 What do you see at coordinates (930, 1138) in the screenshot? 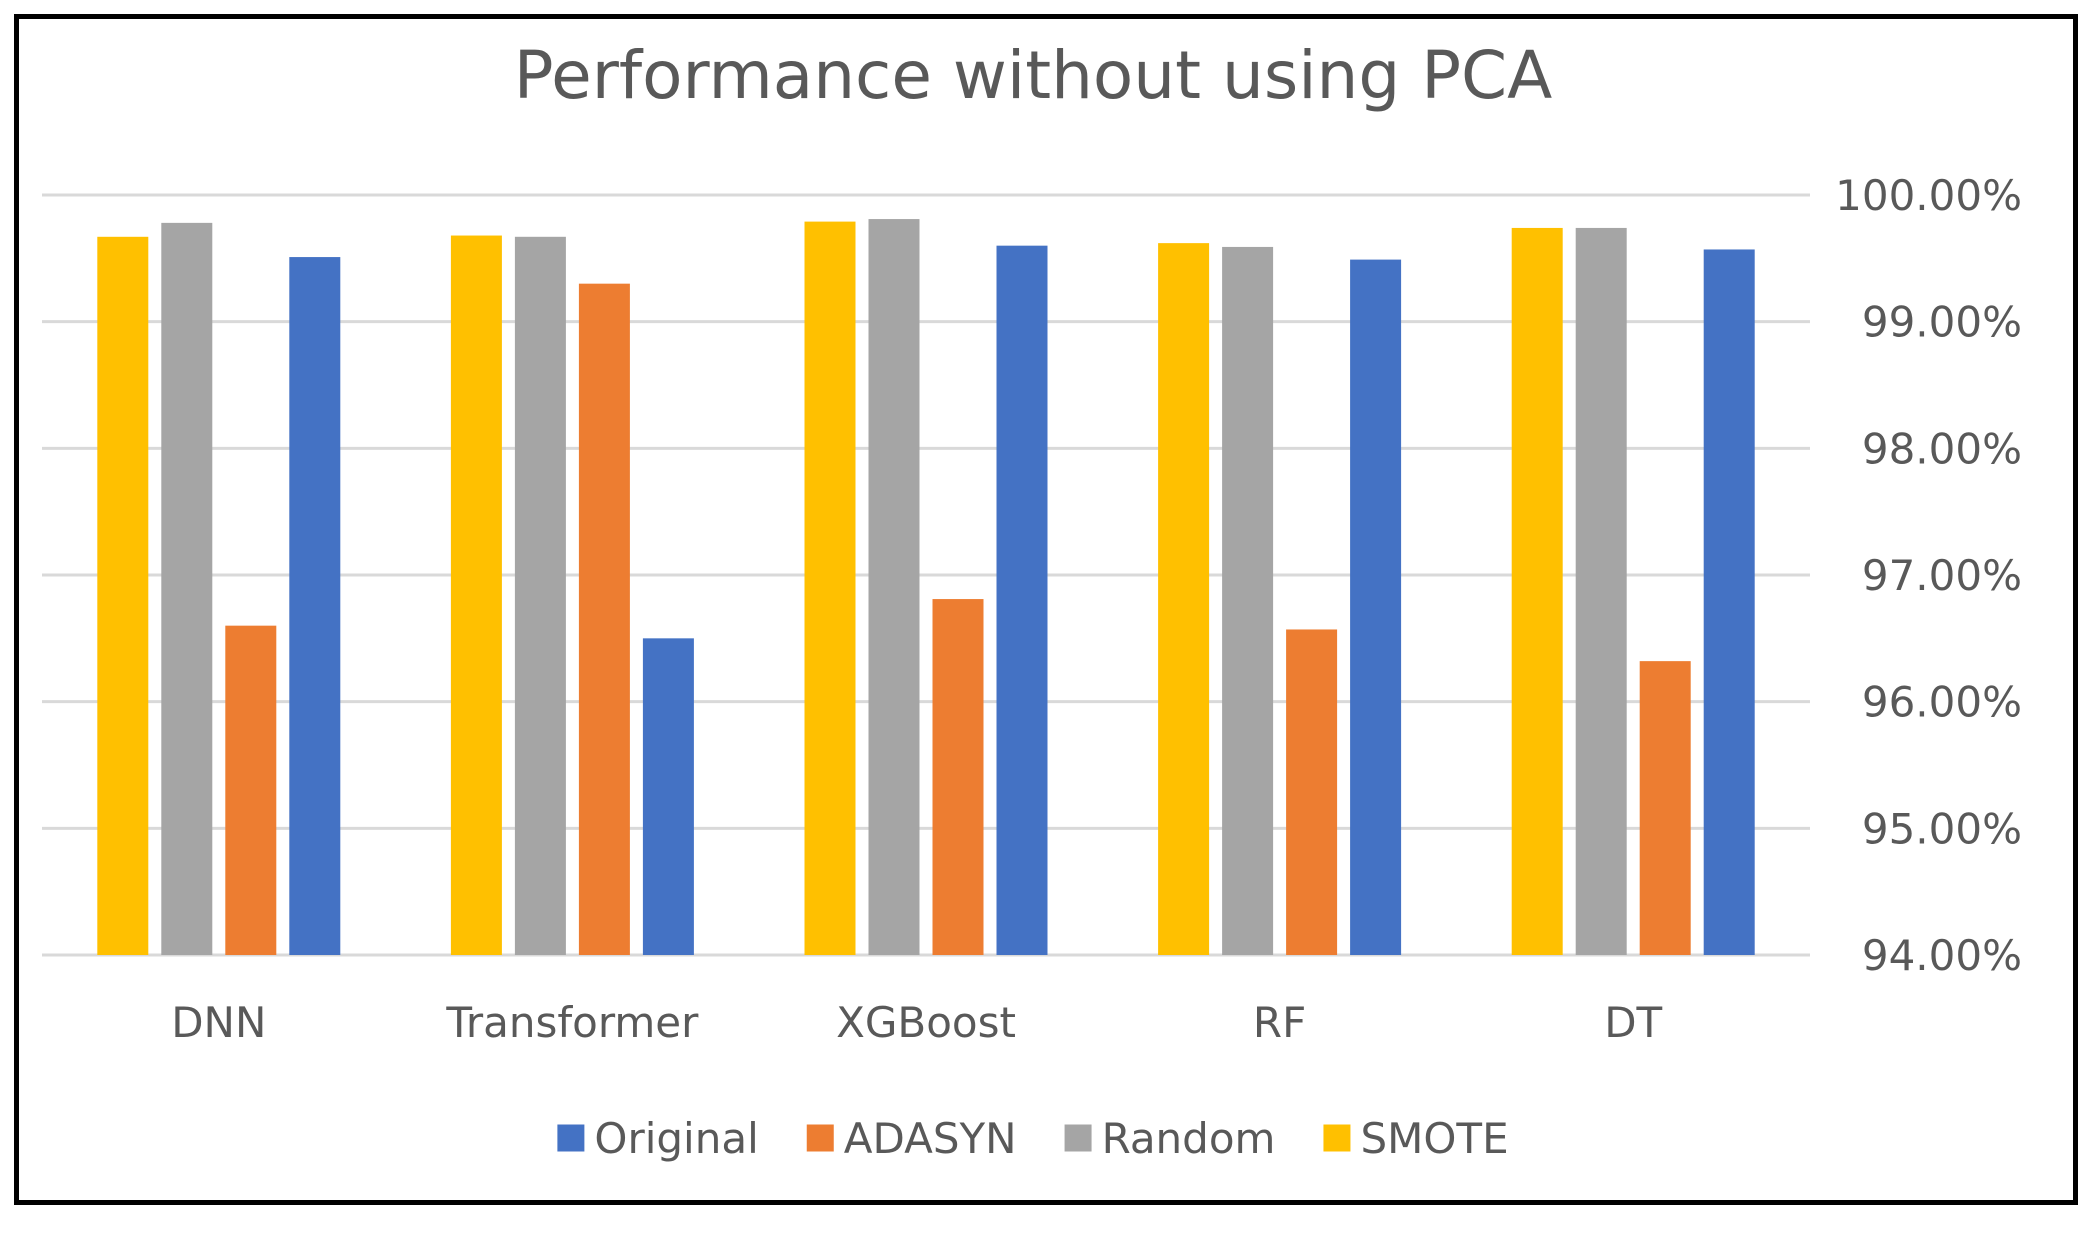
I see `legend-label-adasyn: ADASYN` at bounding box center [930, 1138].